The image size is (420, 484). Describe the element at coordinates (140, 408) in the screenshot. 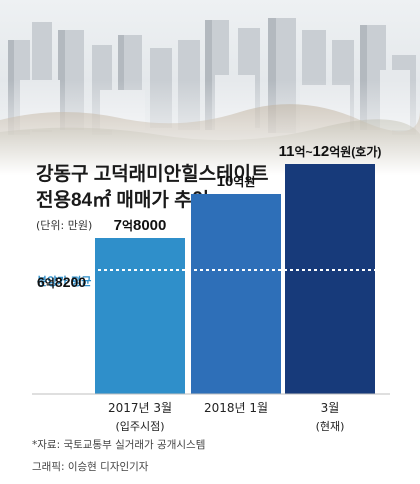

I see `x-tick-label-1: 2017년 3월` at that location.